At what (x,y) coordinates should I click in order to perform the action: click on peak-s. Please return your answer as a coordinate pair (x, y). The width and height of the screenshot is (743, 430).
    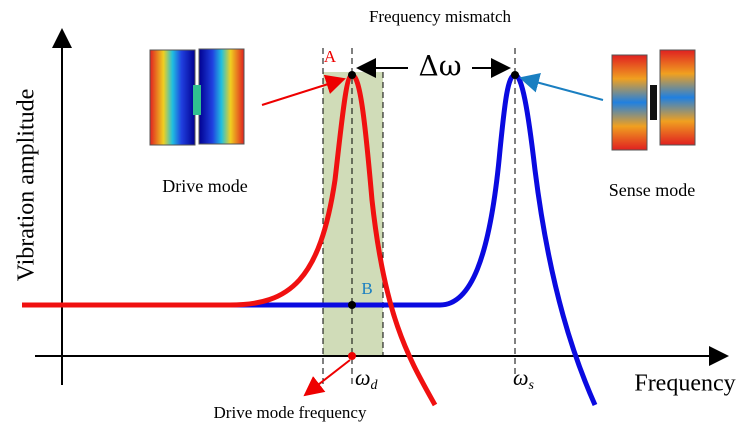
    Looking at the image, I should click on (515, 75).